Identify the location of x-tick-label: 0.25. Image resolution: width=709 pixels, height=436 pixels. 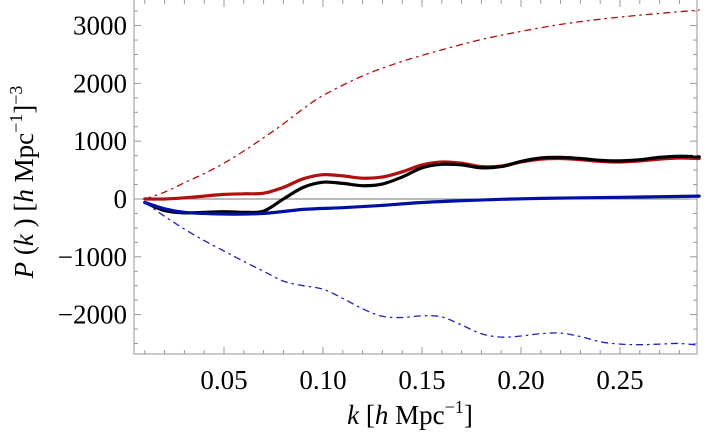
(619, 380).